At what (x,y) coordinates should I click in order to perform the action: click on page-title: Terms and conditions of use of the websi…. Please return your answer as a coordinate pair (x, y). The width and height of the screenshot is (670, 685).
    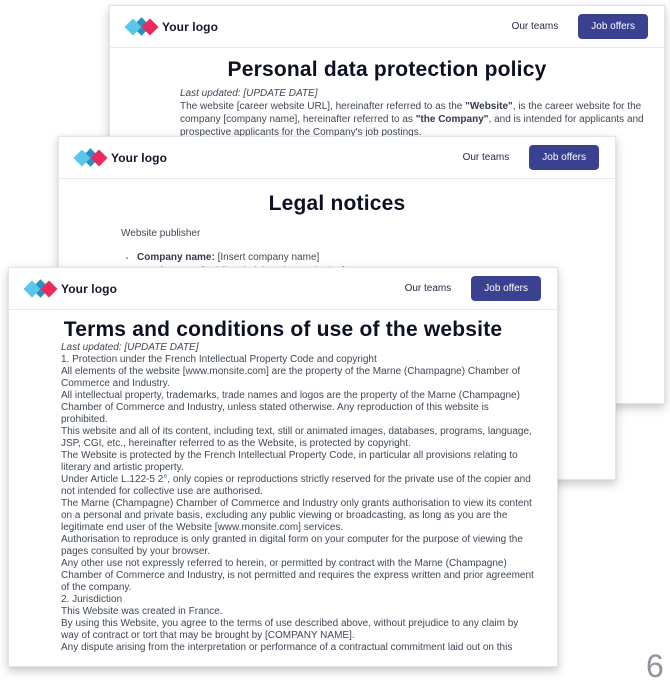
    Looking at the image, I should click on (283, 329).